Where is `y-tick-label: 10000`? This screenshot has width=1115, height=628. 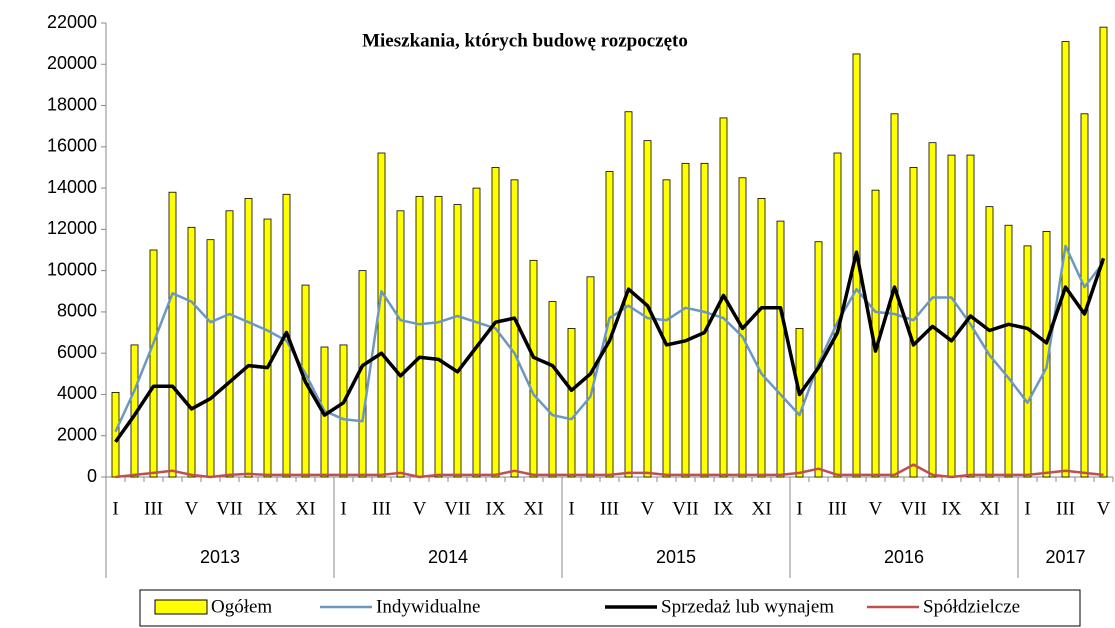
y-tick-label: 10000 is located at coordinates (72, 269).